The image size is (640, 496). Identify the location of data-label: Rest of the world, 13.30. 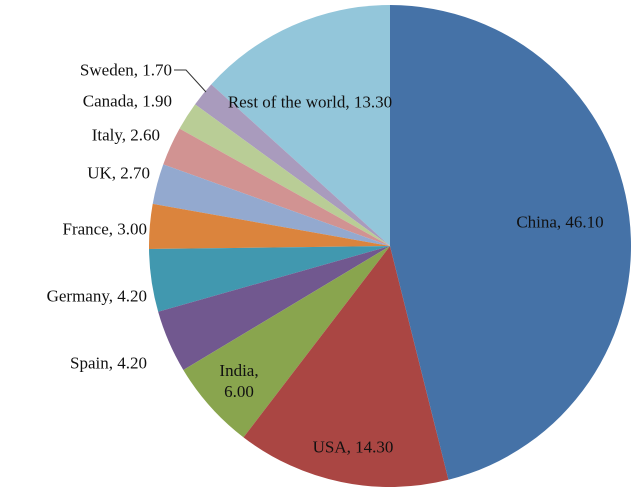
(310, 102).